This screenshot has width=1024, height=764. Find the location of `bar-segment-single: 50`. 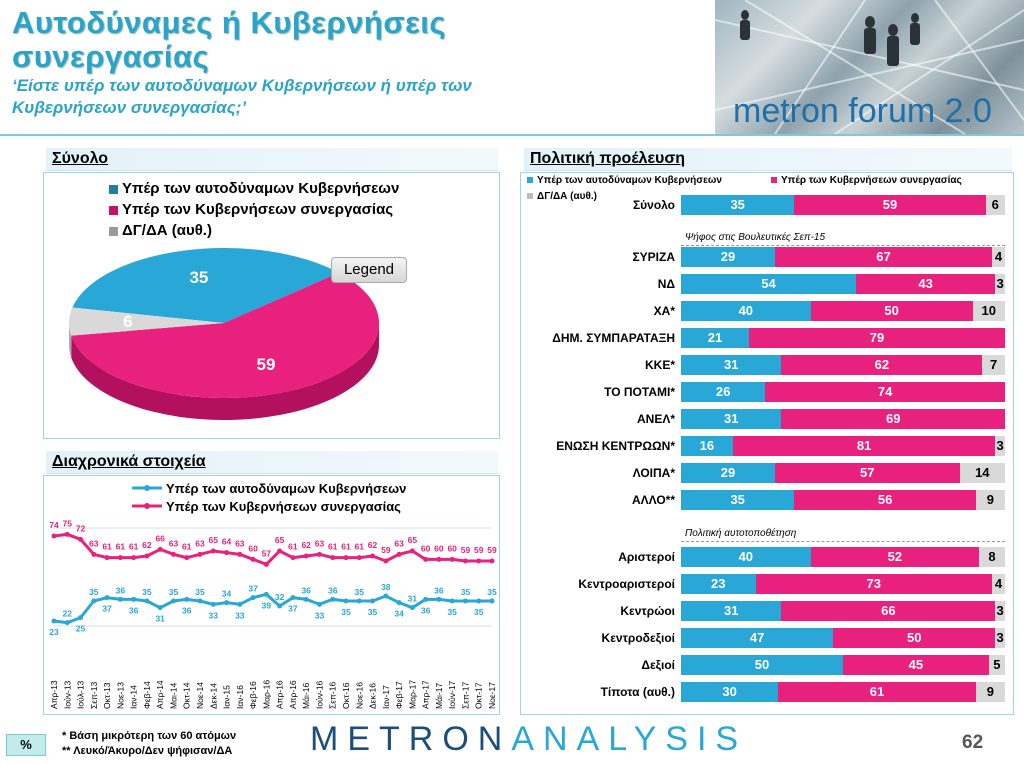

bar-segment-single: 50 is located at coordinates (762, 665).